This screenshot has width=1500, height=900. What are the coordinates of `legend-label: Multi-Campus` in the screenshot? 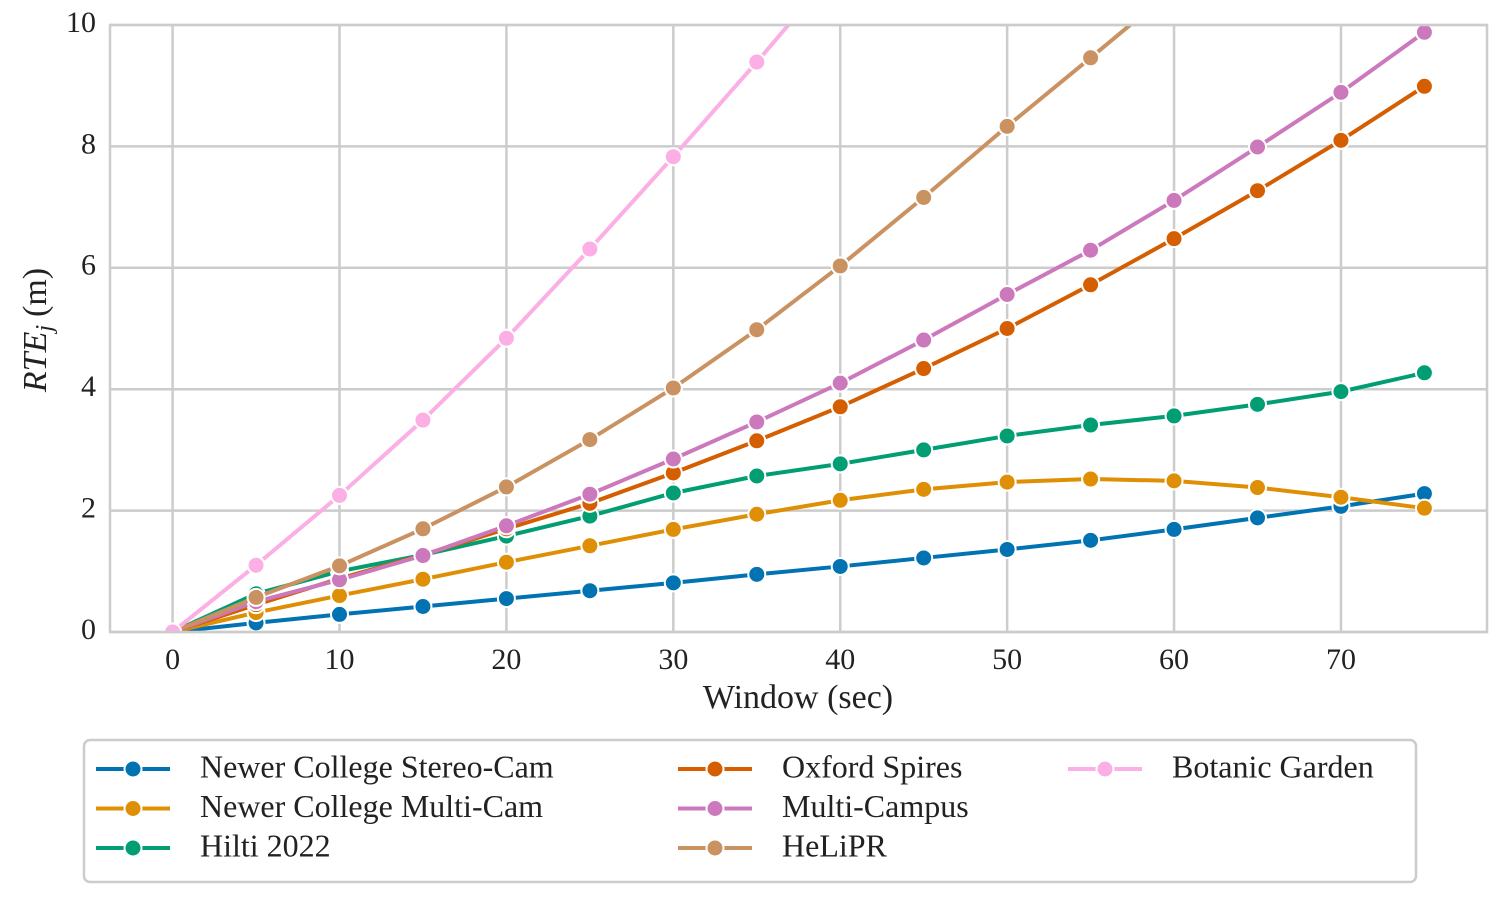 It's located at (875, 806).